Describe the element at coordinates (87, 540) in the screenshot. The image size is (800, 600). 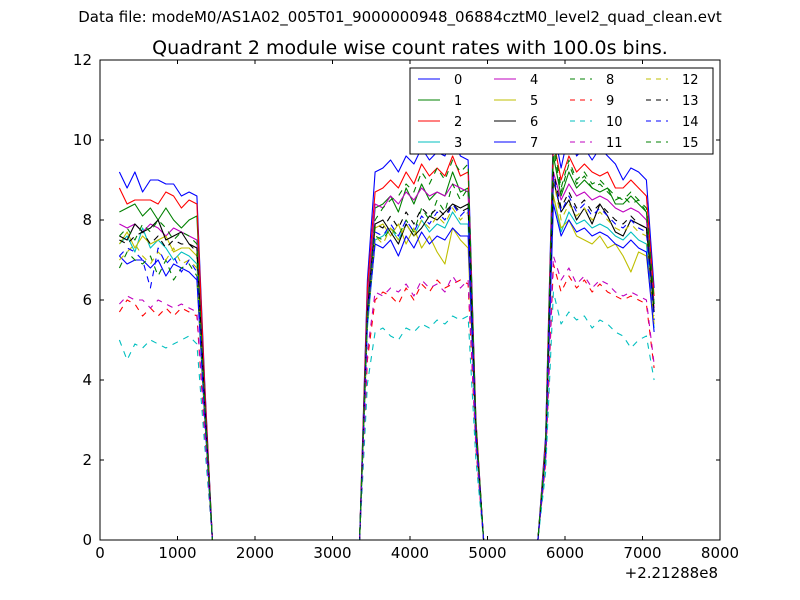
I see `y-tick-label: 0` at that location.